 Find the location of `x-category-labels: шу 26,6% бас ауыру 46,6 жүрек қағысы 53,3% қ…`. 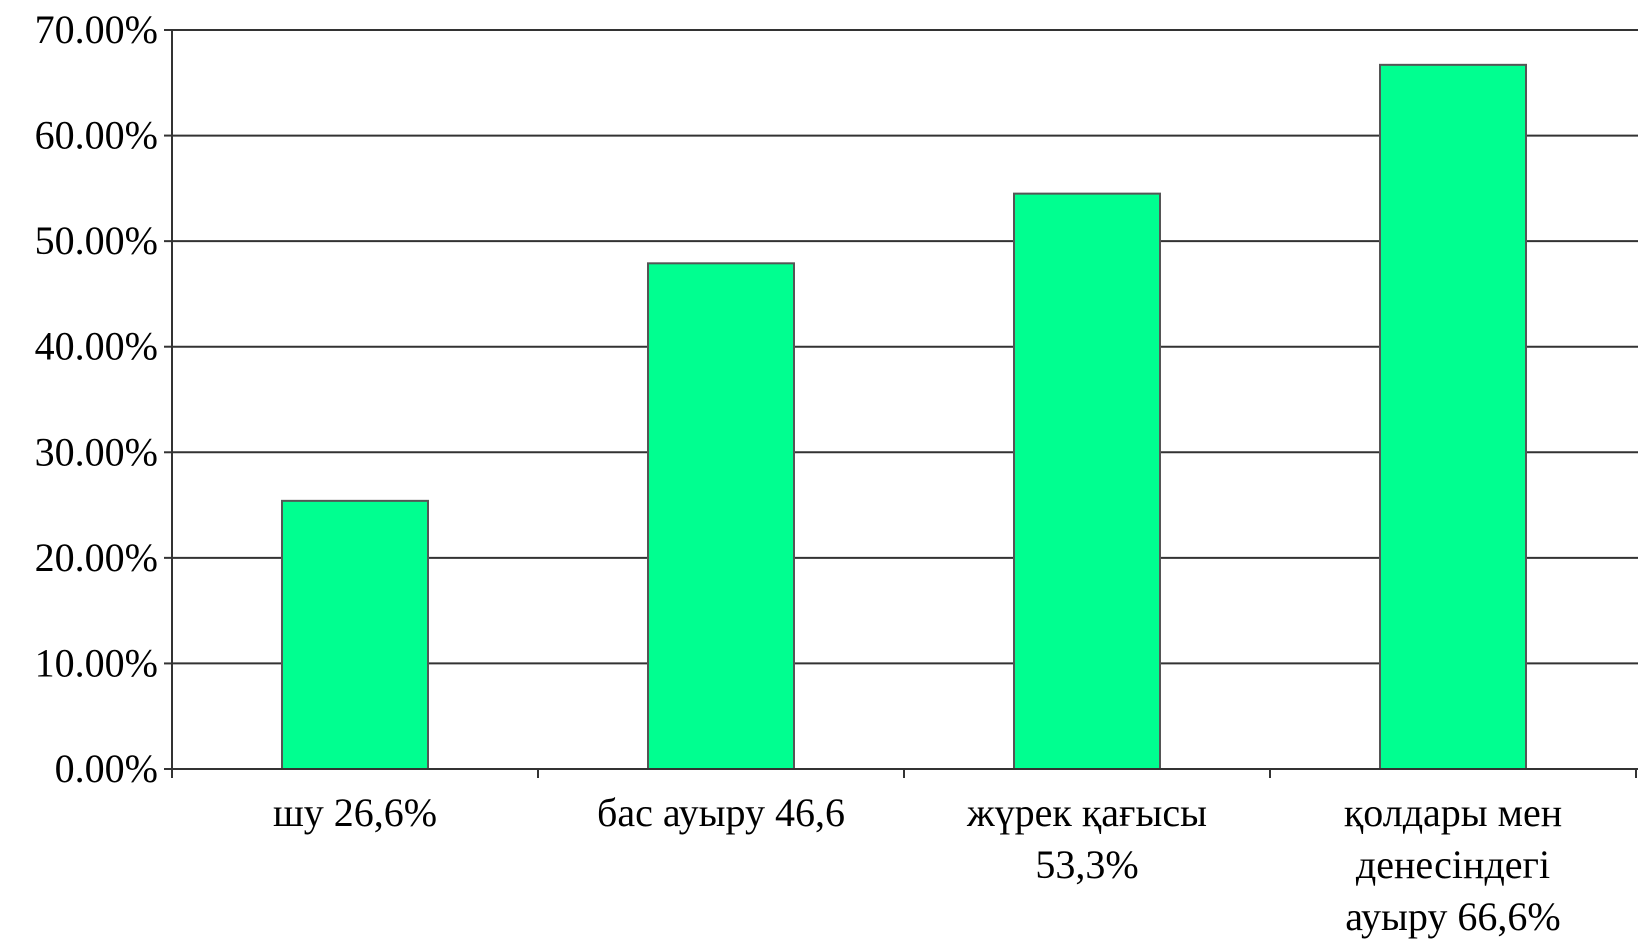

x-category-labels: шу 26,6% бас ауыру 46,6 жүрек қағысы 53,3% қ… is located at coordinates (917, 864).